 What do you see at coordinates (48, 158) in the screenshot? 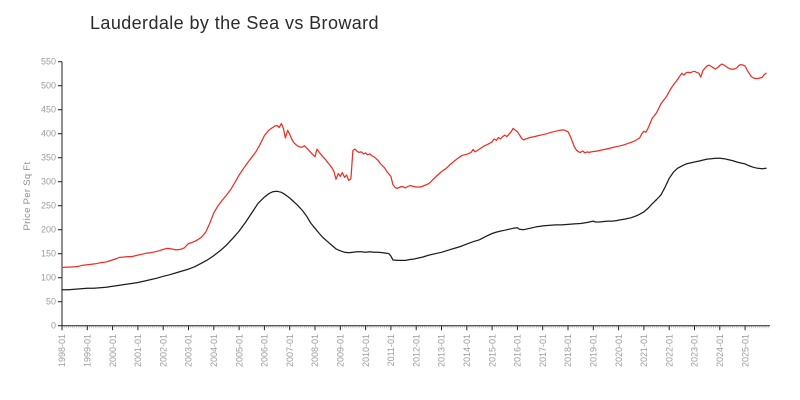
I see `y-axis-tick-label: 350` at bounding box center [48, 158].